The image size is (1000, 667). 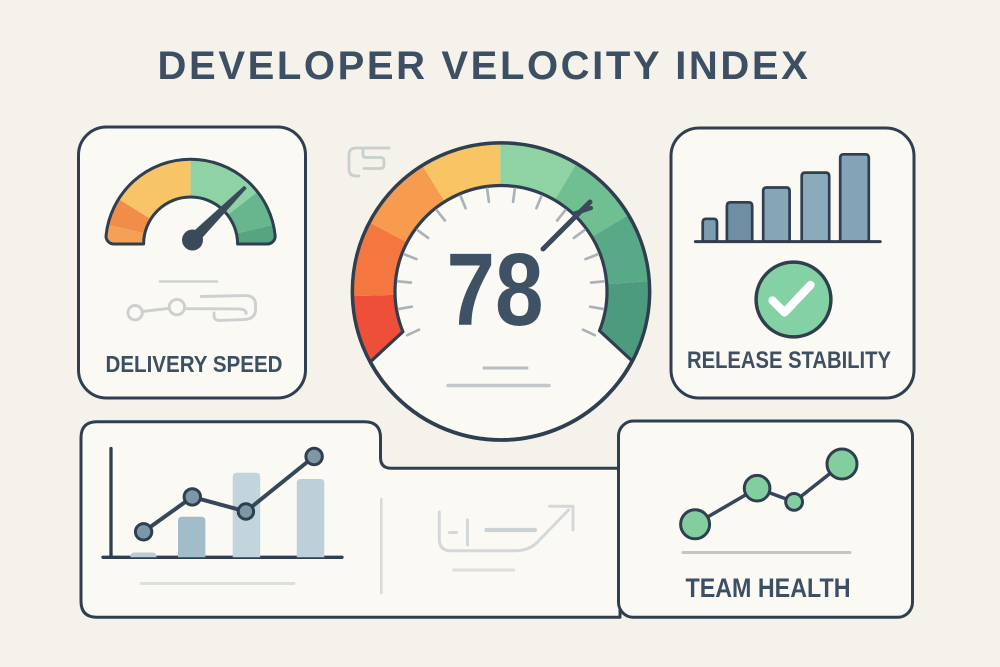 I want to click on svg-text: DELIVERY SPEED, so click(x=194, y=364).